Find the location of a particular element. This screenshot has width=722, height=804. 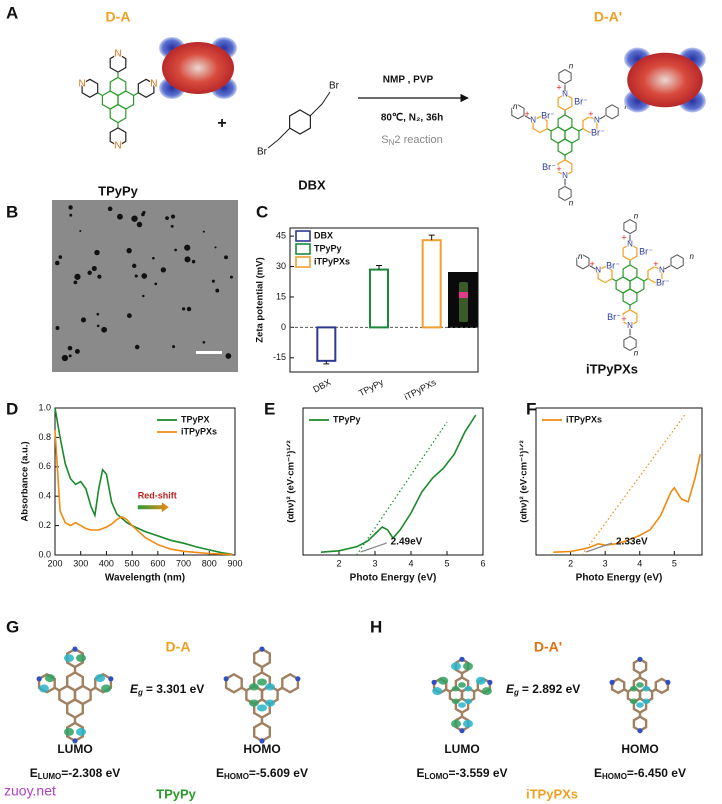

y-axis-label: Zeta potential (mV) is located at coordinates (260, 300).